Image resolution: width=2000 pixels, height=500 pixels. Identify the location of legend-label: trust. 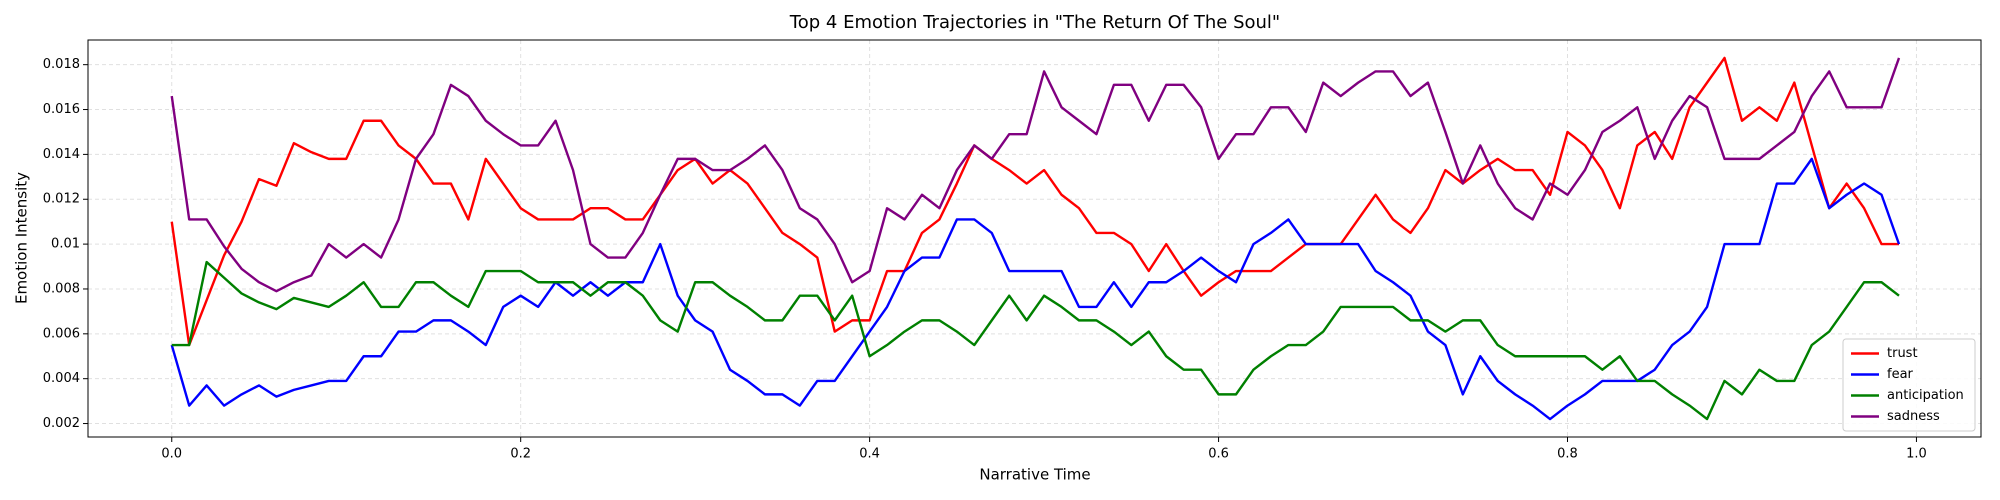
(1902, 353).